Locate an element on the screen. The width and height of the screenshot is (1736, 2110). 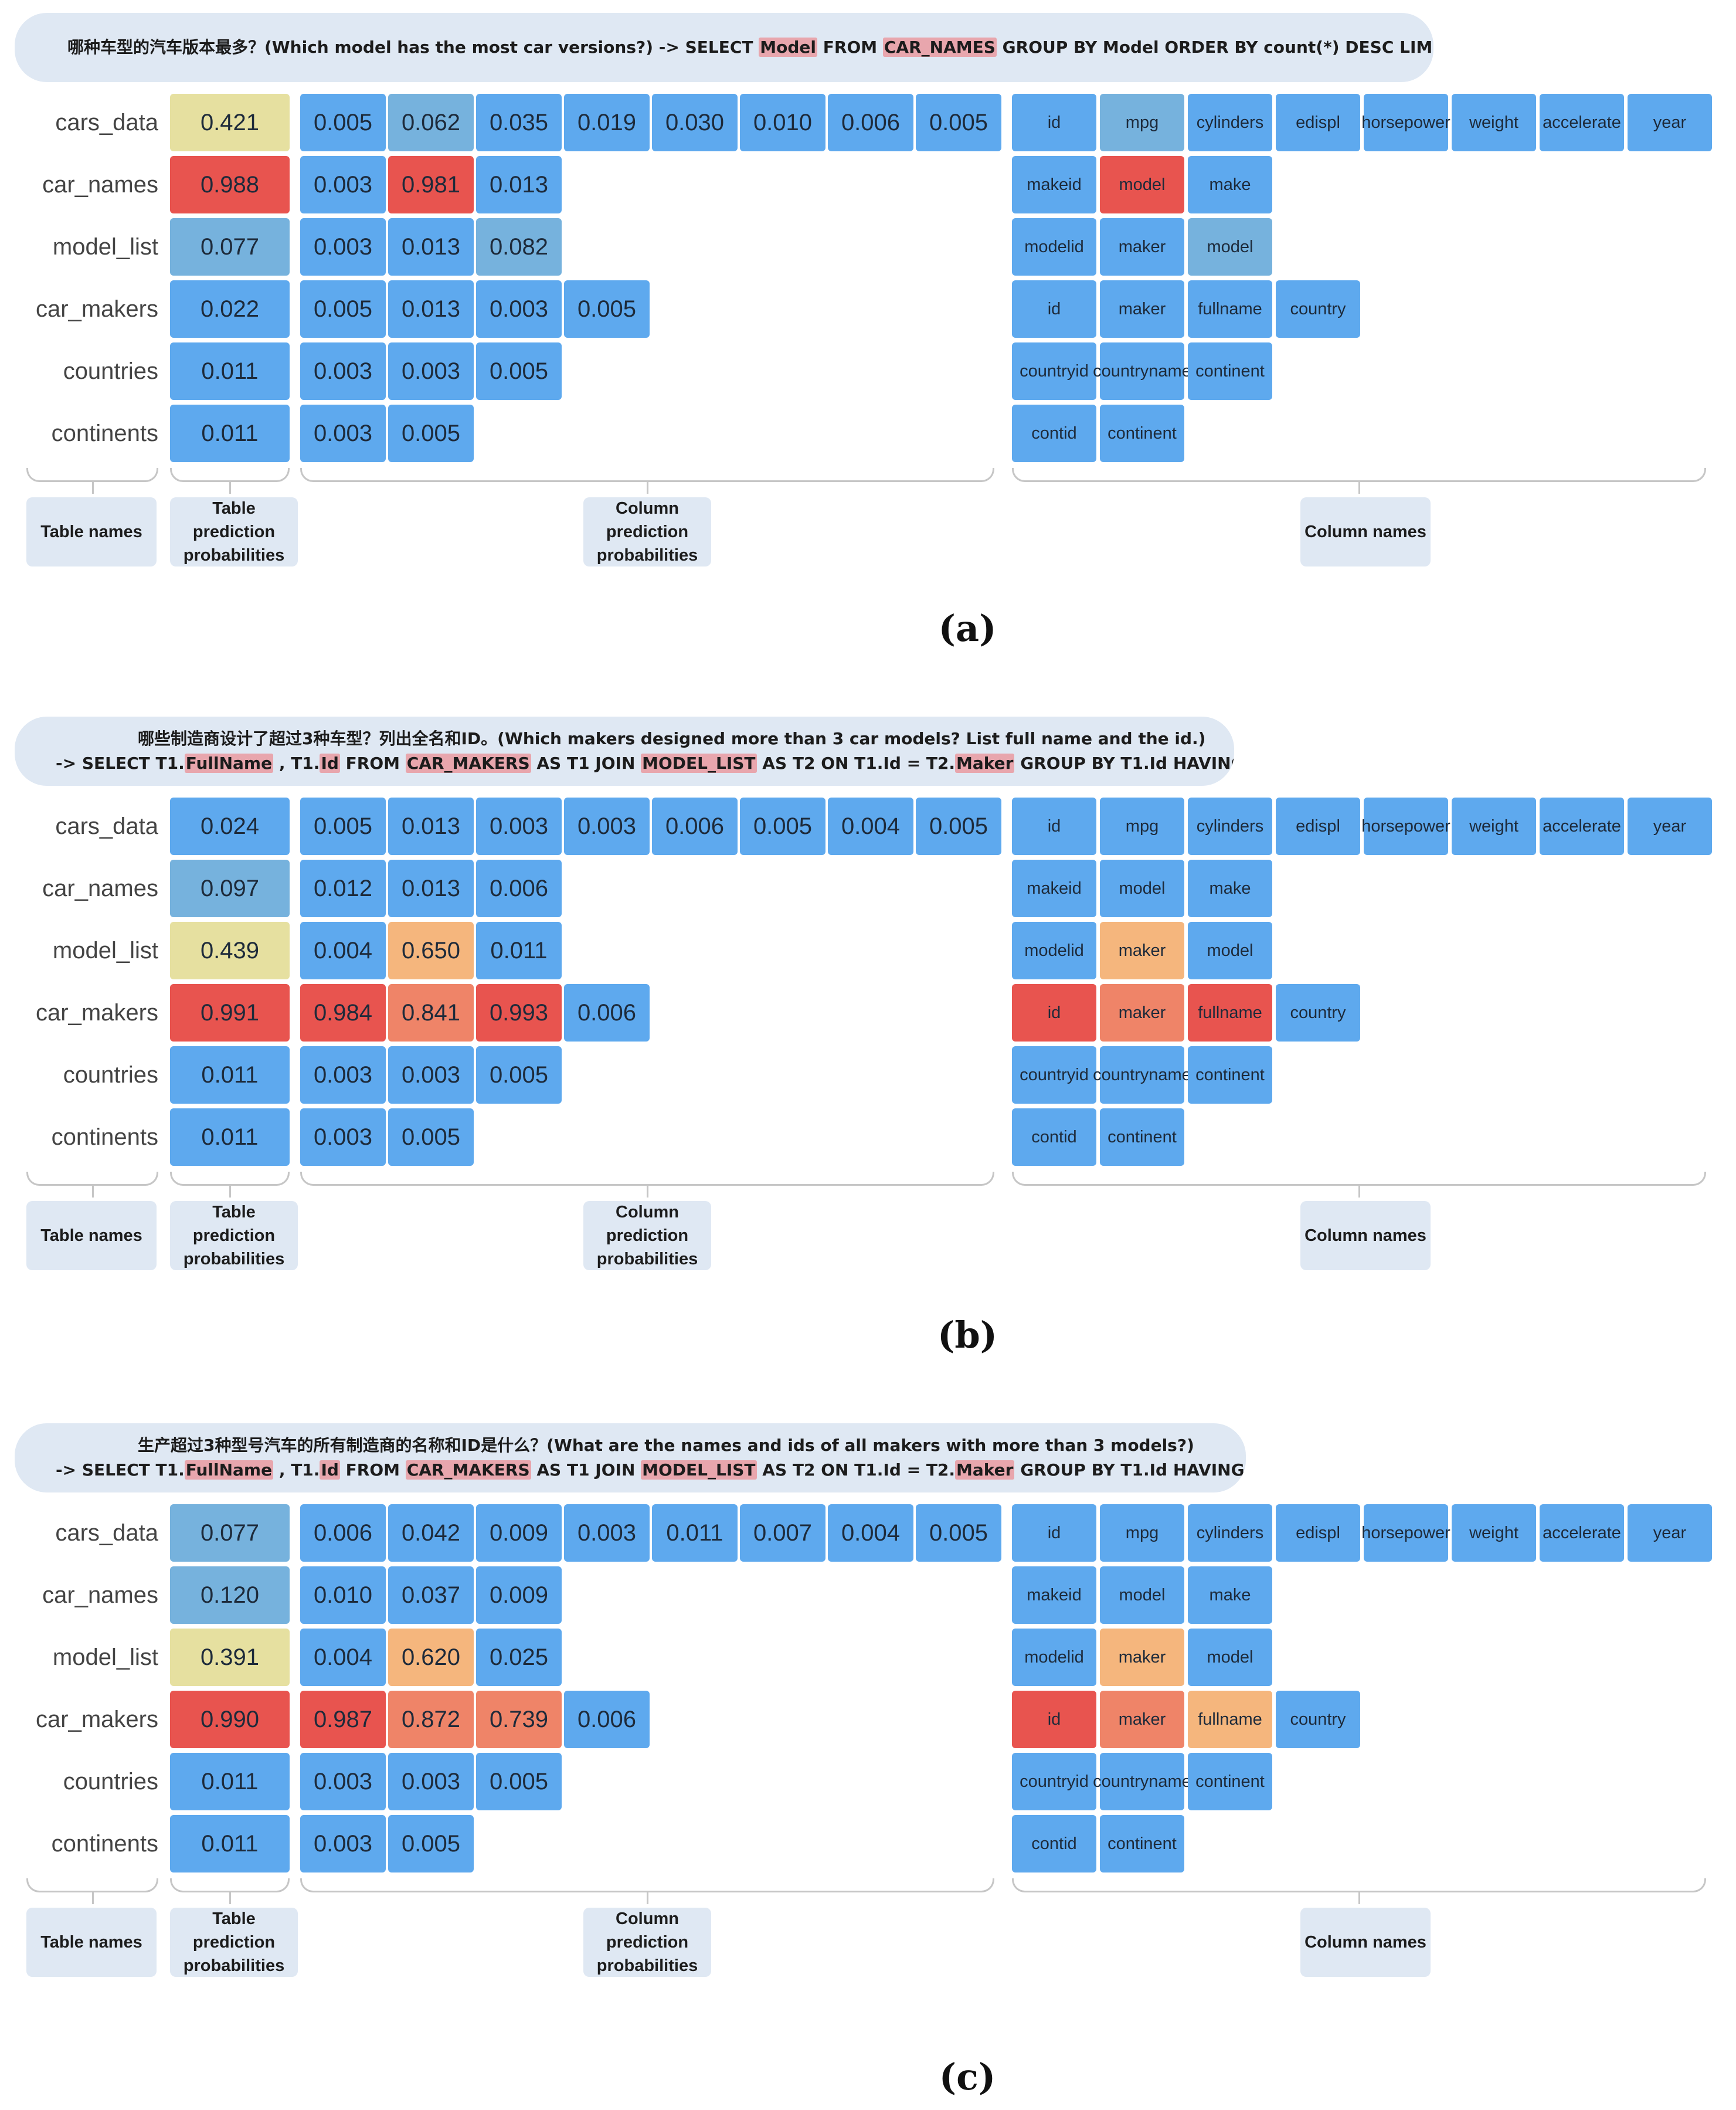
column-name-line: modelid is located at coordinates (1054, 950).